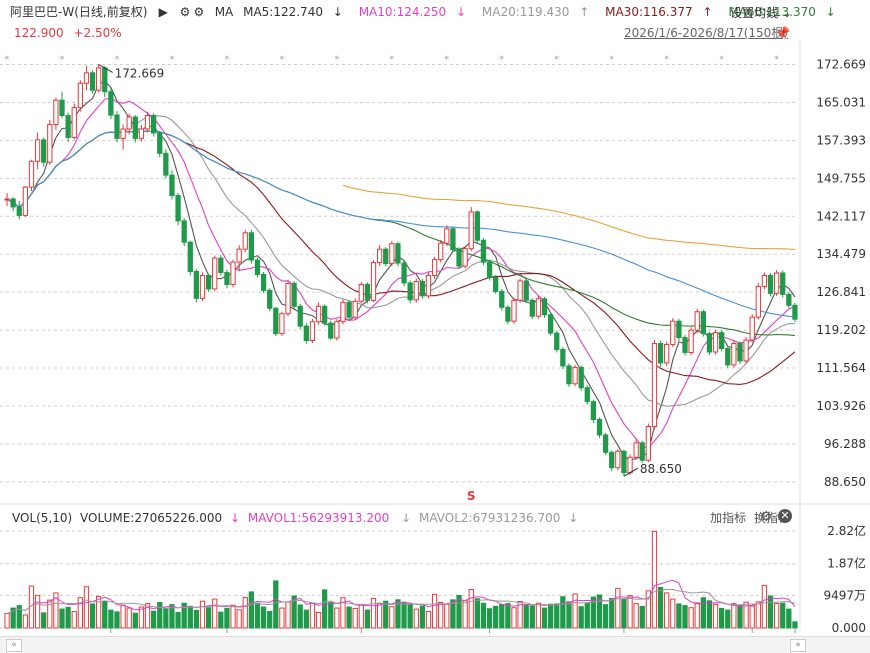 Image resolution: width=870 pixels, height=653 pixels. I want to click on scroll-left-button: «, so click(14, 645).